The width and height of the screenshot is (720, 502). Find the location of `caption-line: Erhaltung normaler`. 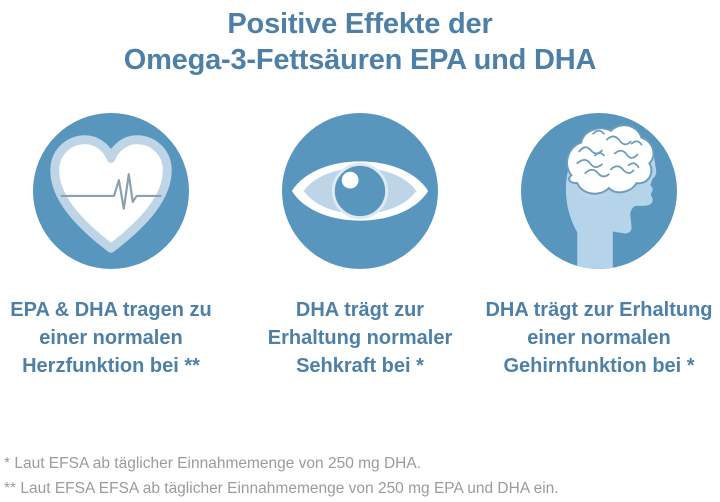

caption-line: Erhaltung normaler is located at coordinates (360, 338).